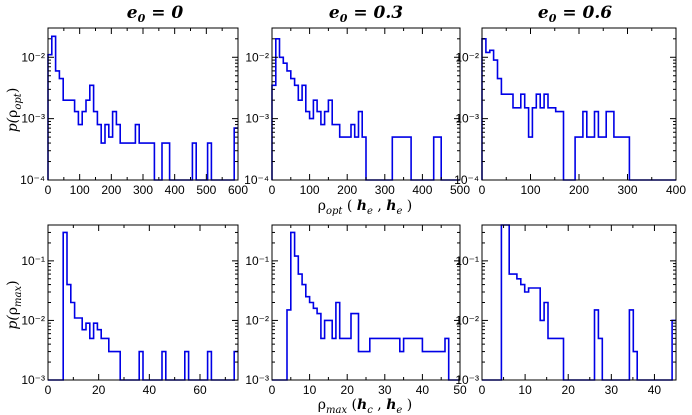 The width and height of the screenshot is (692, 415). I want to click on panel-top-middle: 0 100 200 300 400 500 10⁻⁴ 10⁻³ 10⁻², so click(357, 112).